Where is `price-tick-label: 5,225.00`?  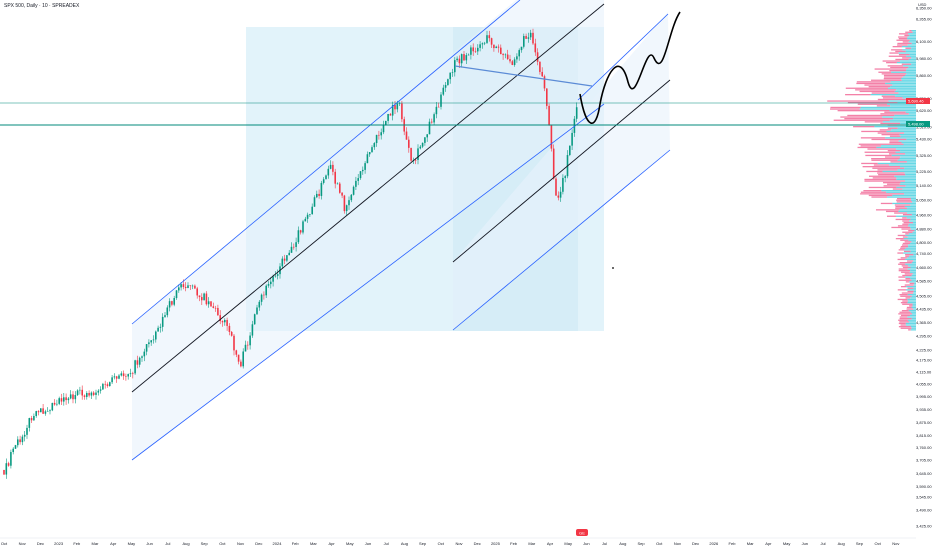
price-tick-label: 5,225.00 is located at coordinates (924, 171).